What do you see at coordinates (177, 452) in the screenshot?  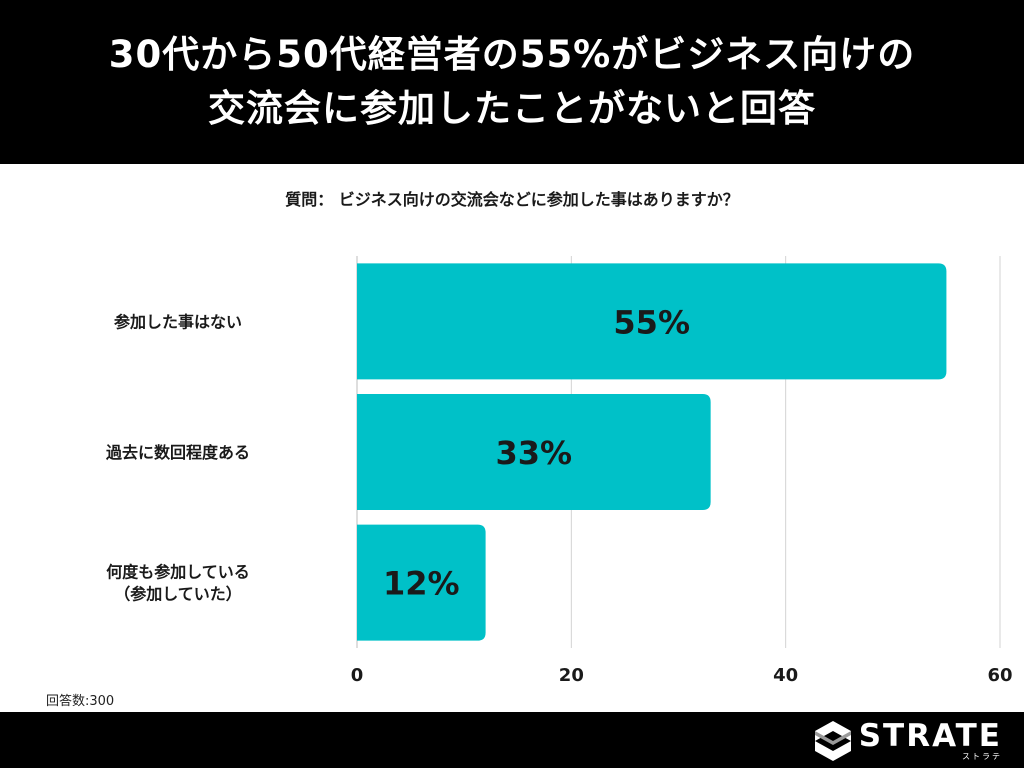 I see `category-label-1-0: 過去に数回程度ある` at bounding box center [177, 452].